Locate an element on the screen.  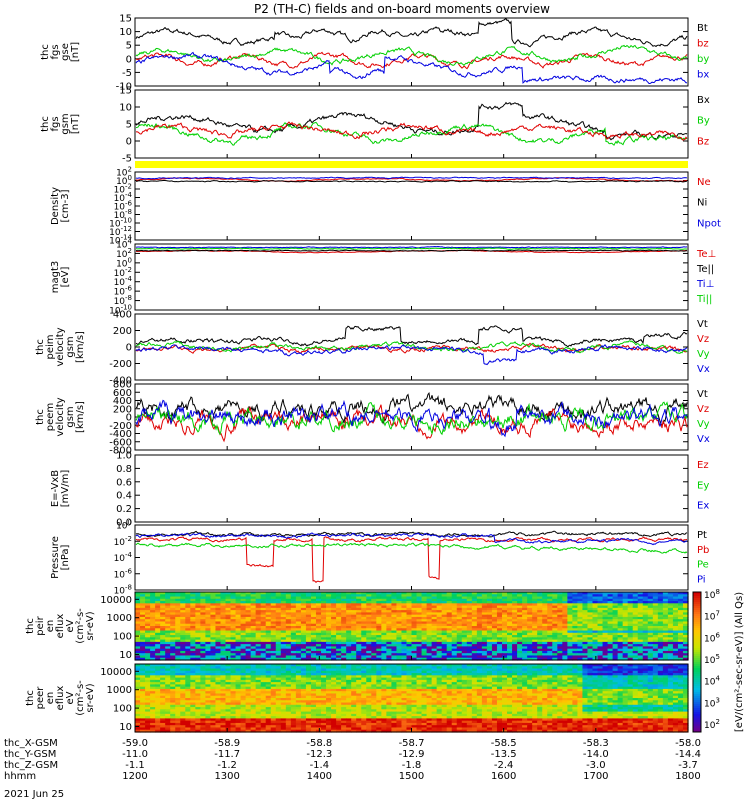
ytick-label: 0.0 is located at coordinates (124, 523).